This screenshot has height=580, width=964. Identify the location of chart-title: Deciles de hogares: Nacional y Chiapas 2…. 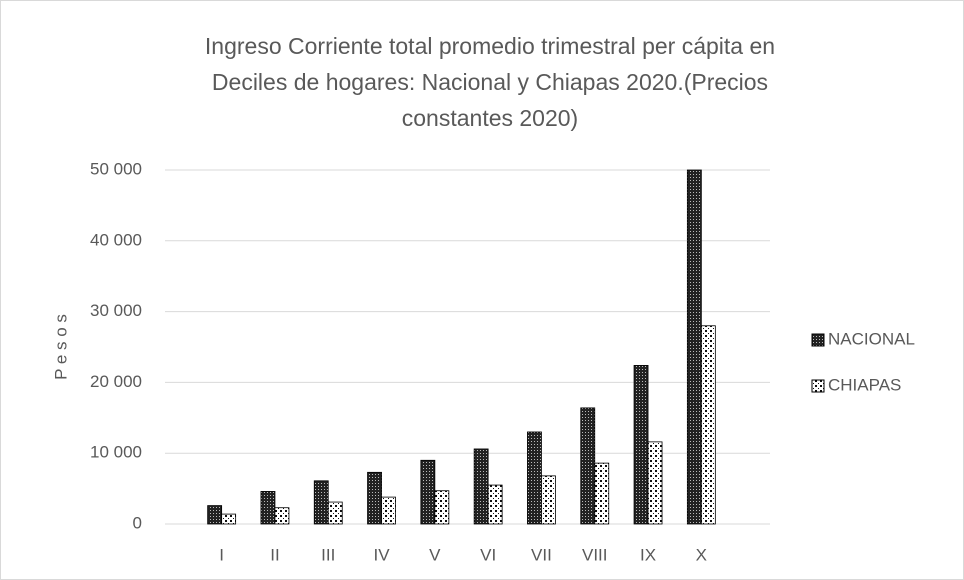
(490, 82).